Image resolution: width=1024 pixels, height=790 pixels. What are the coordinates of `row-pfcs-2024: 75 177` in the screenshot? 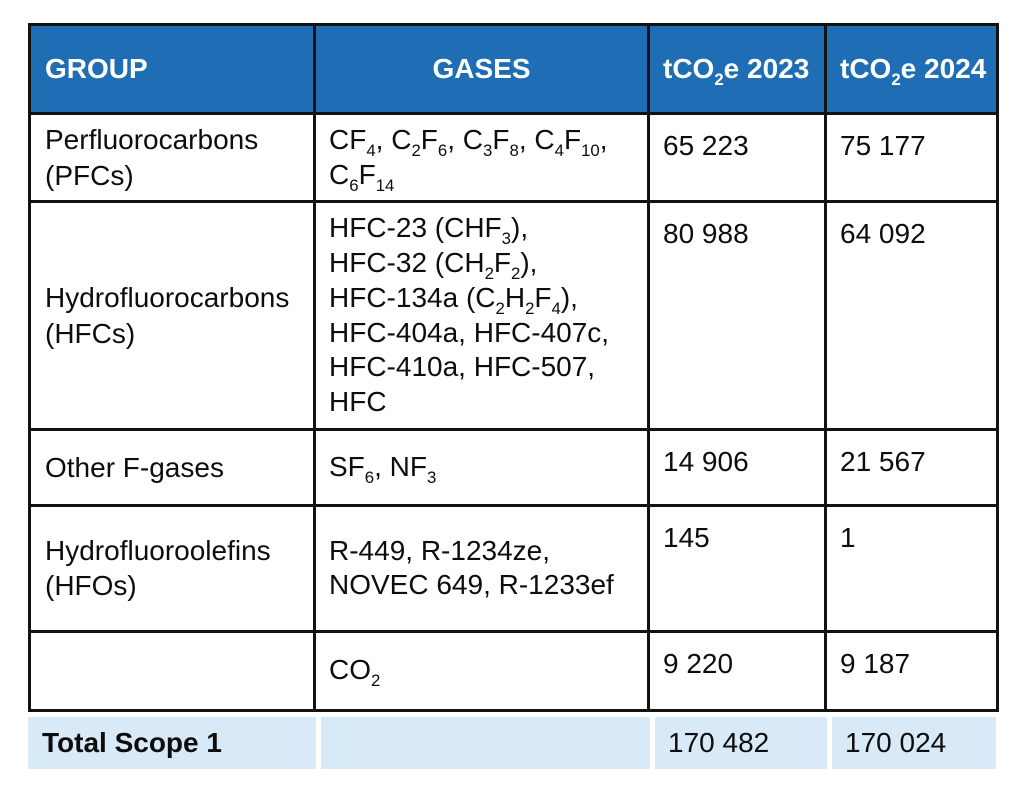 It's located at (911, 157).